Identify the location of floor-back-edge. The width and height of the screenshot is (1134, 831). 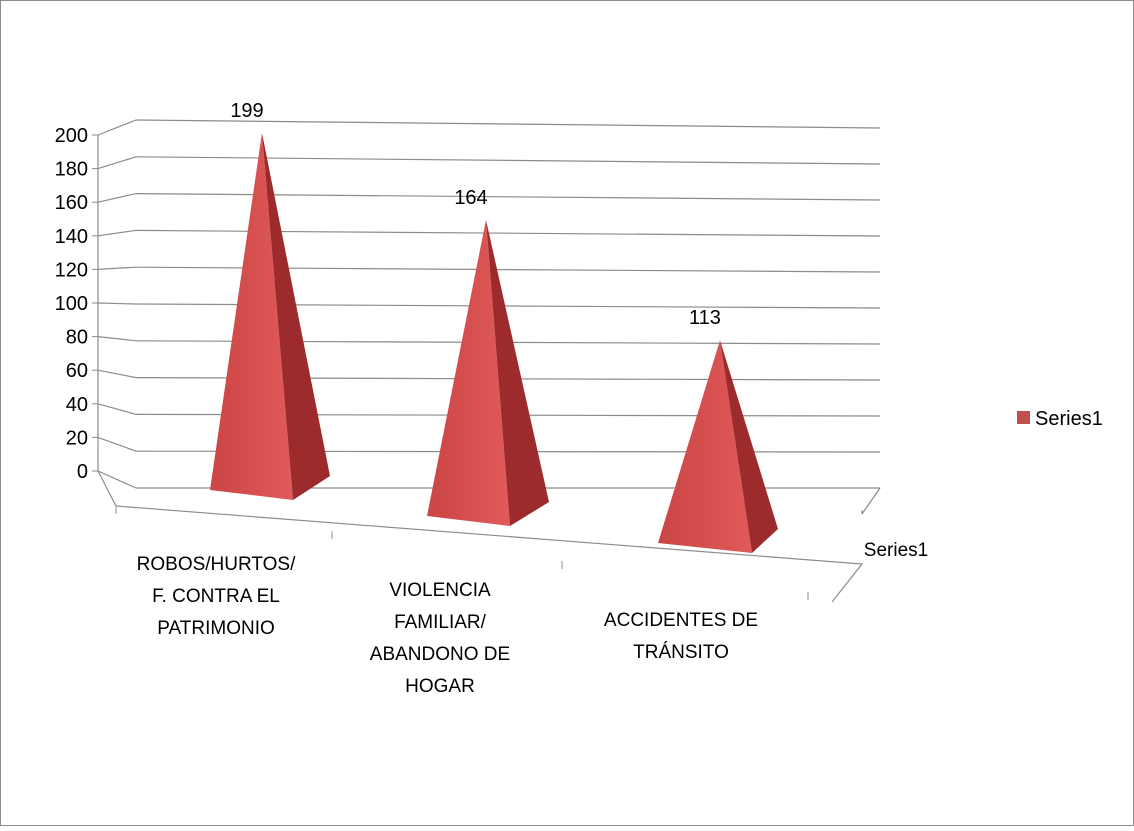
(871, 501).